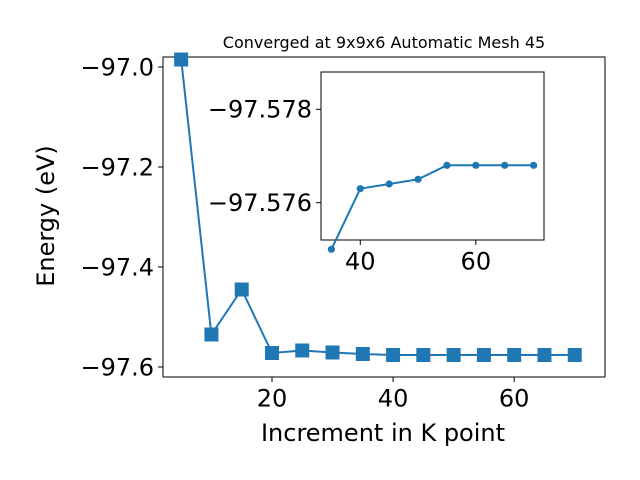 Image resolution: width=640 pixels, height=480 pixels. Describe the element at coordinates (393, 399) in the screenshot. I see `main-x-tick-label: 40` at that location.